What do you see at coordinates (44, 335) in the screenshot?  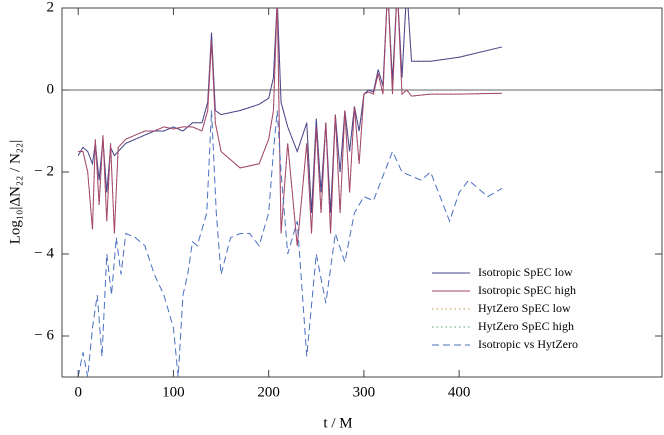 I see `y-tick-label: − 6` at bounding box center [44, 335].